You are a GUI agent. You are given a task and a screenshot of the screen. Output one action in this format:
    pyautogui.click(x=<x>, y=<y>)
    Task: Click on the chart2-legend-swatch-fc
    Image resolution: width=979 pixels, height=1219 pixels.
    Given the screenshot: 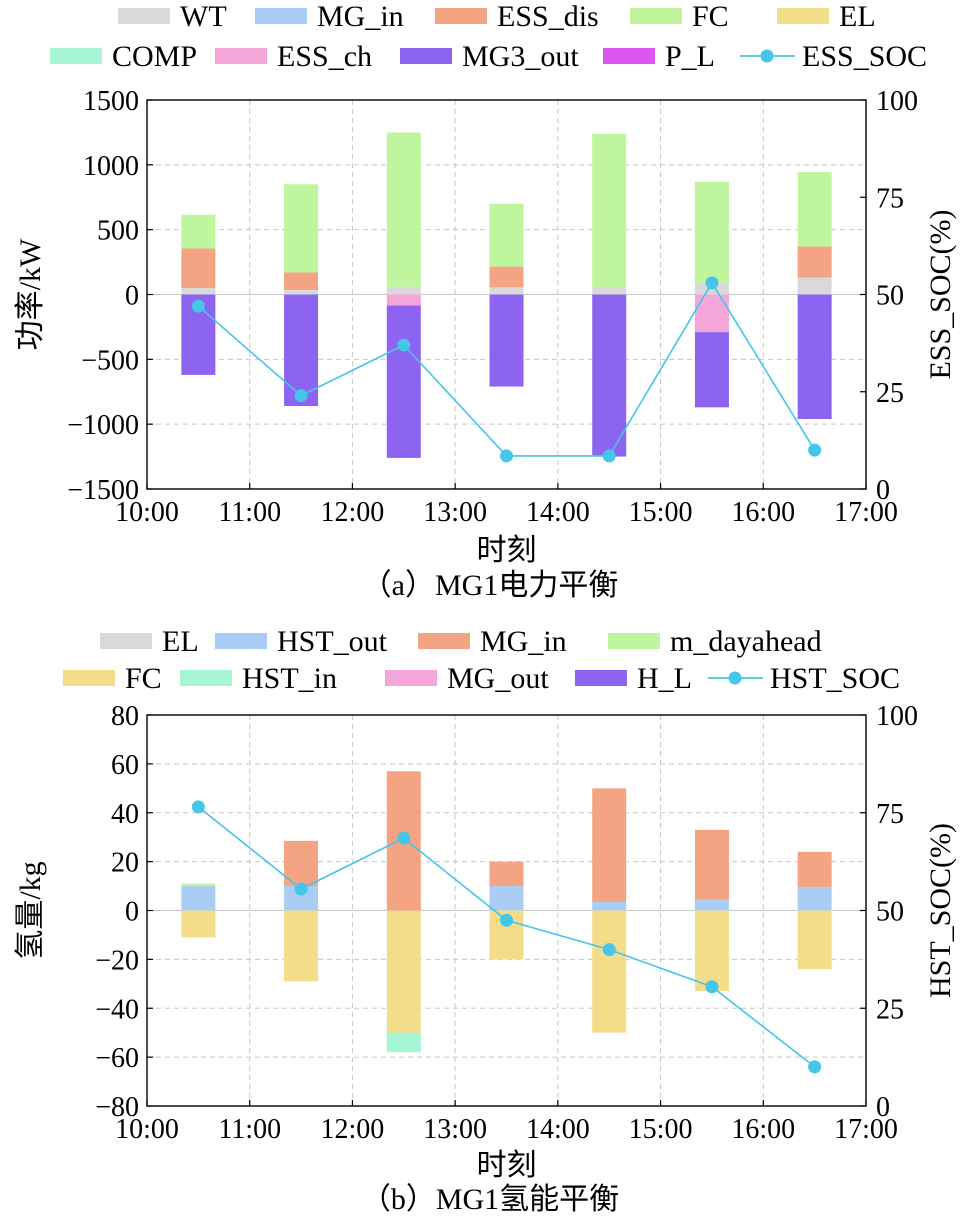 What is the action you would take?
    pyautogui.click(x=89, y=678)
    